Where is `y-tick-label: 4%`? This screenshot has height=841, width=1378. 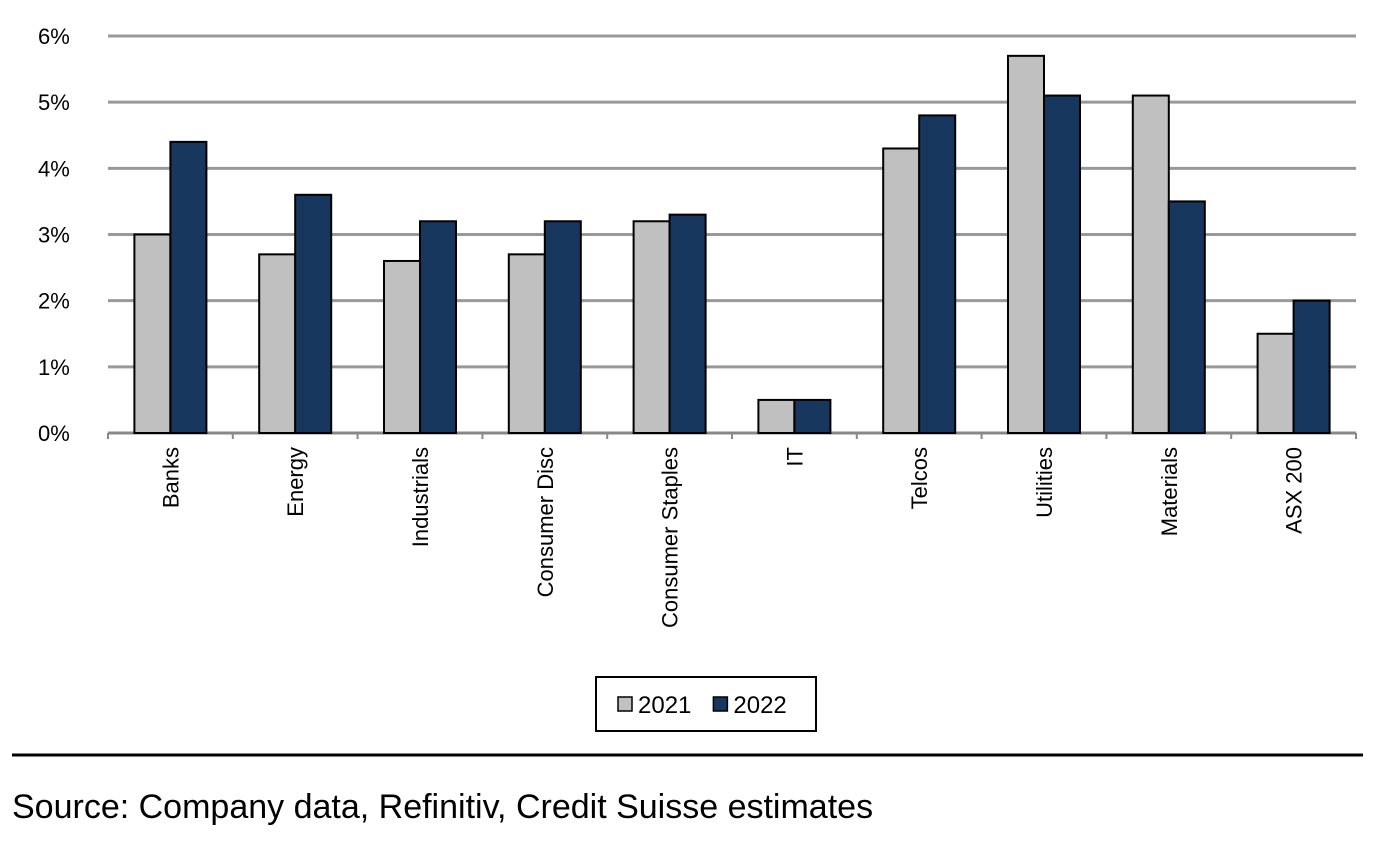 y-tick-label: 4% is located at coordinates (54, 168).